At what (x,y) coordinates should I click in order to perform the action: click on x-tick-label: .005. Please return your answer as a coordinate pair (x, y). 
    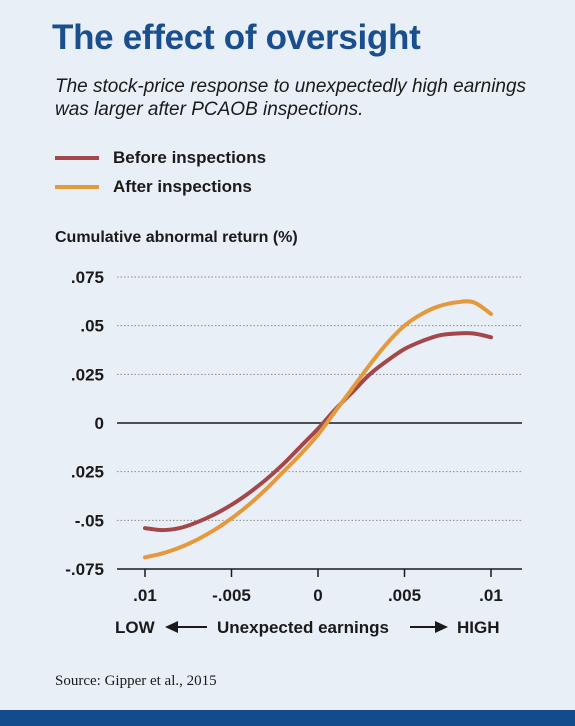
    Looking at the image, I should click on (404, 595).